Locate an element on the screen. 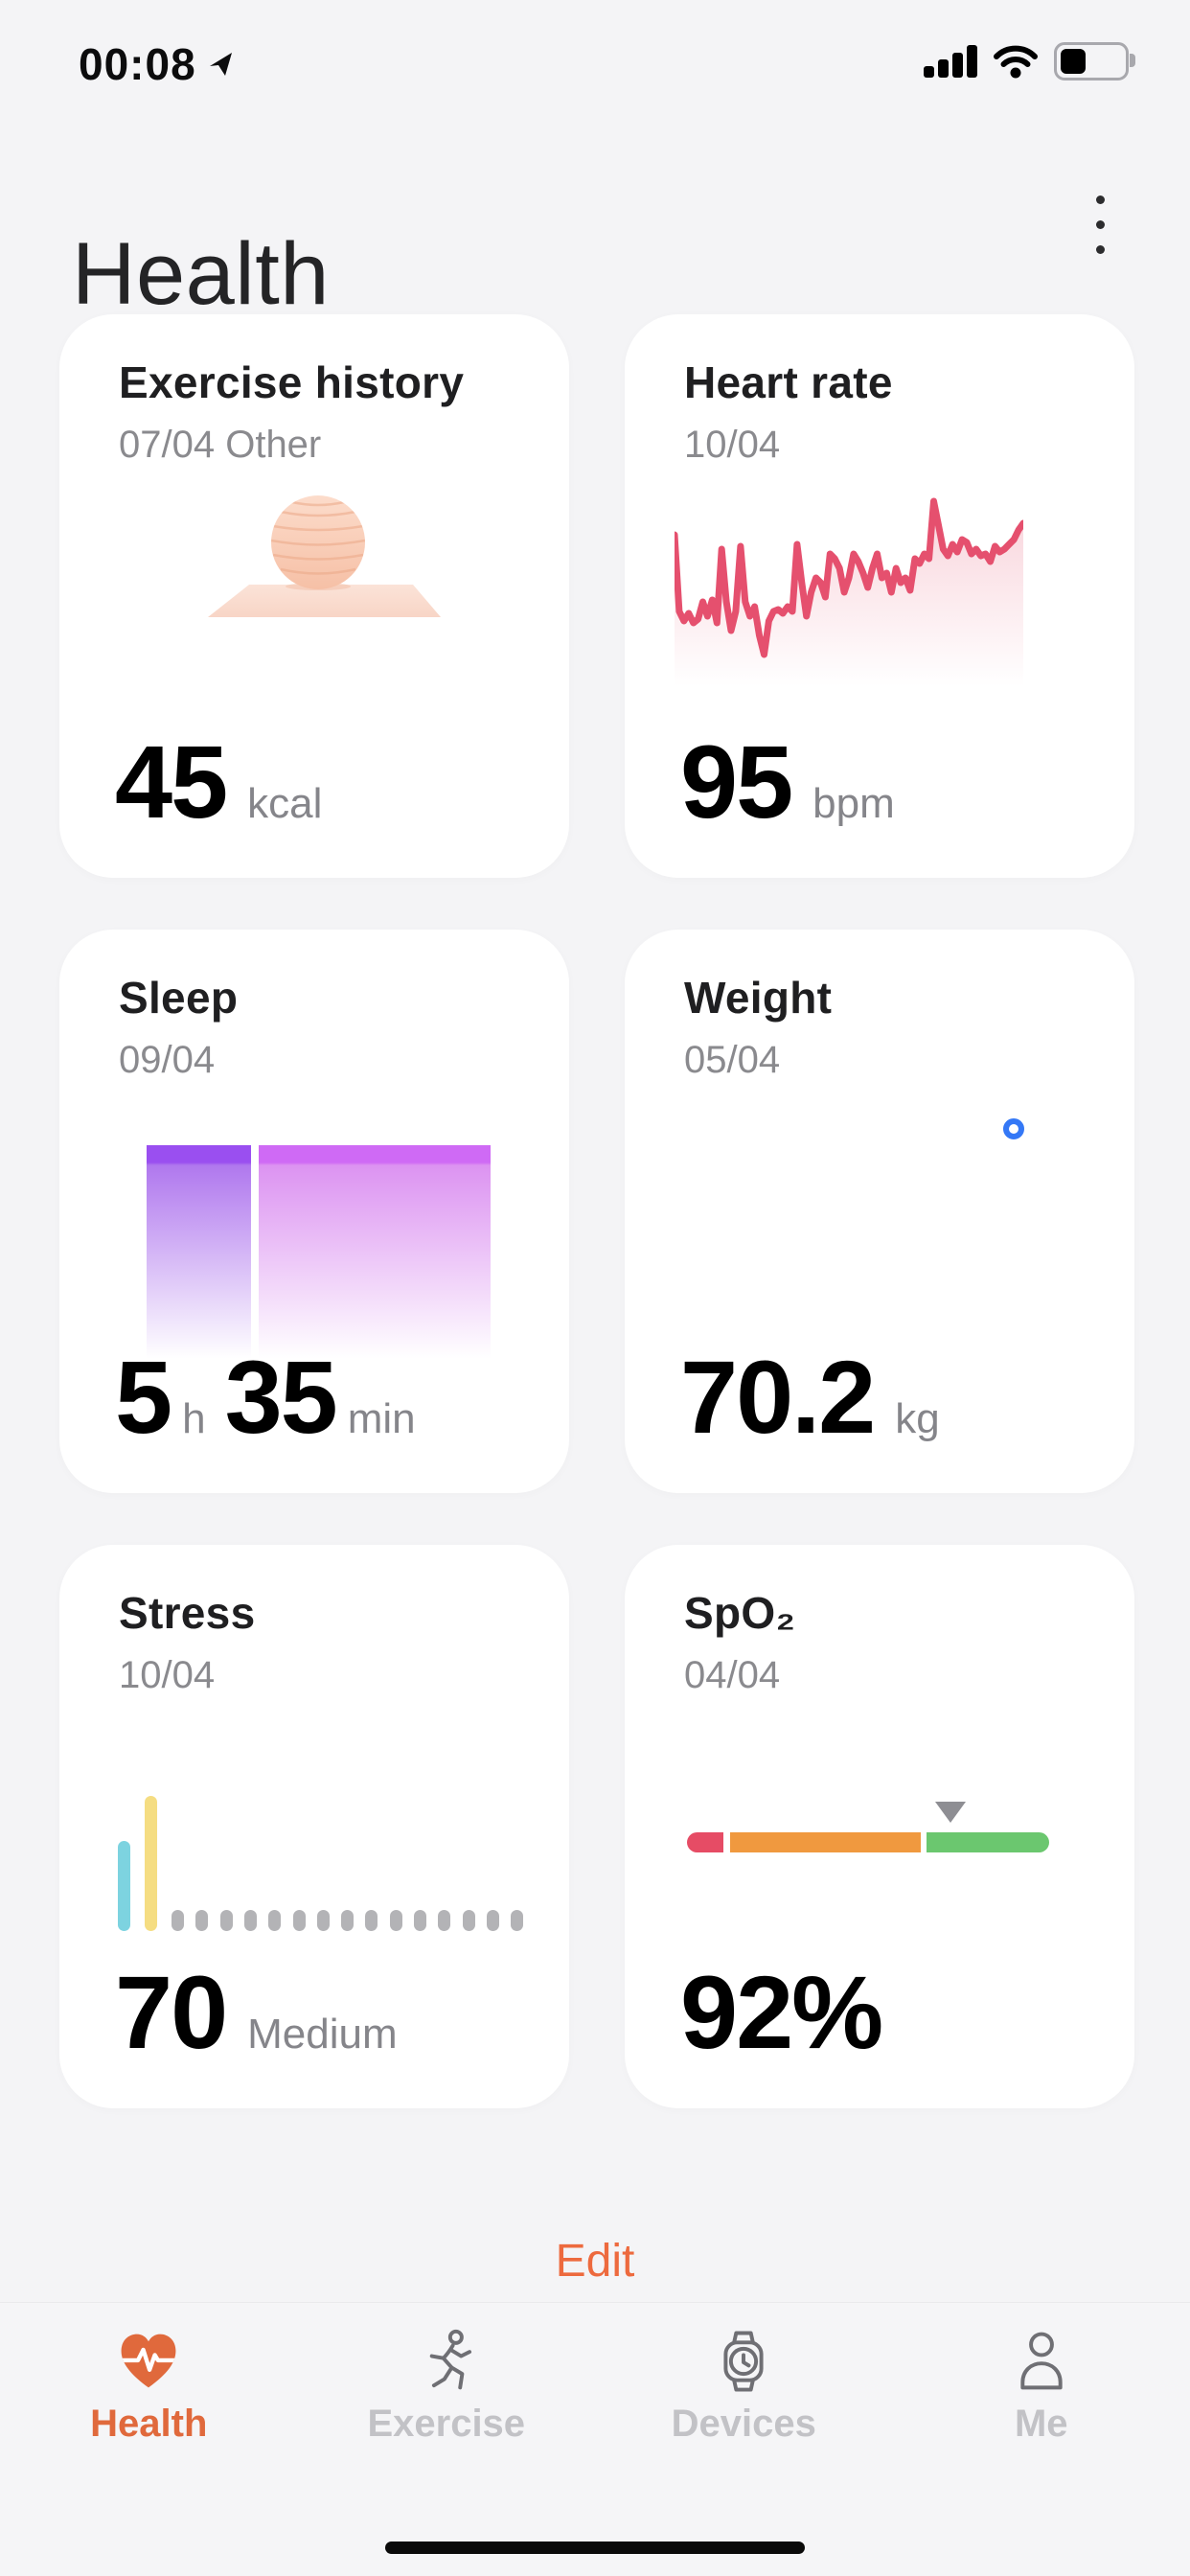  card-stress: Stress 10/04 70 Medium is located at coordinates (314, 1826).